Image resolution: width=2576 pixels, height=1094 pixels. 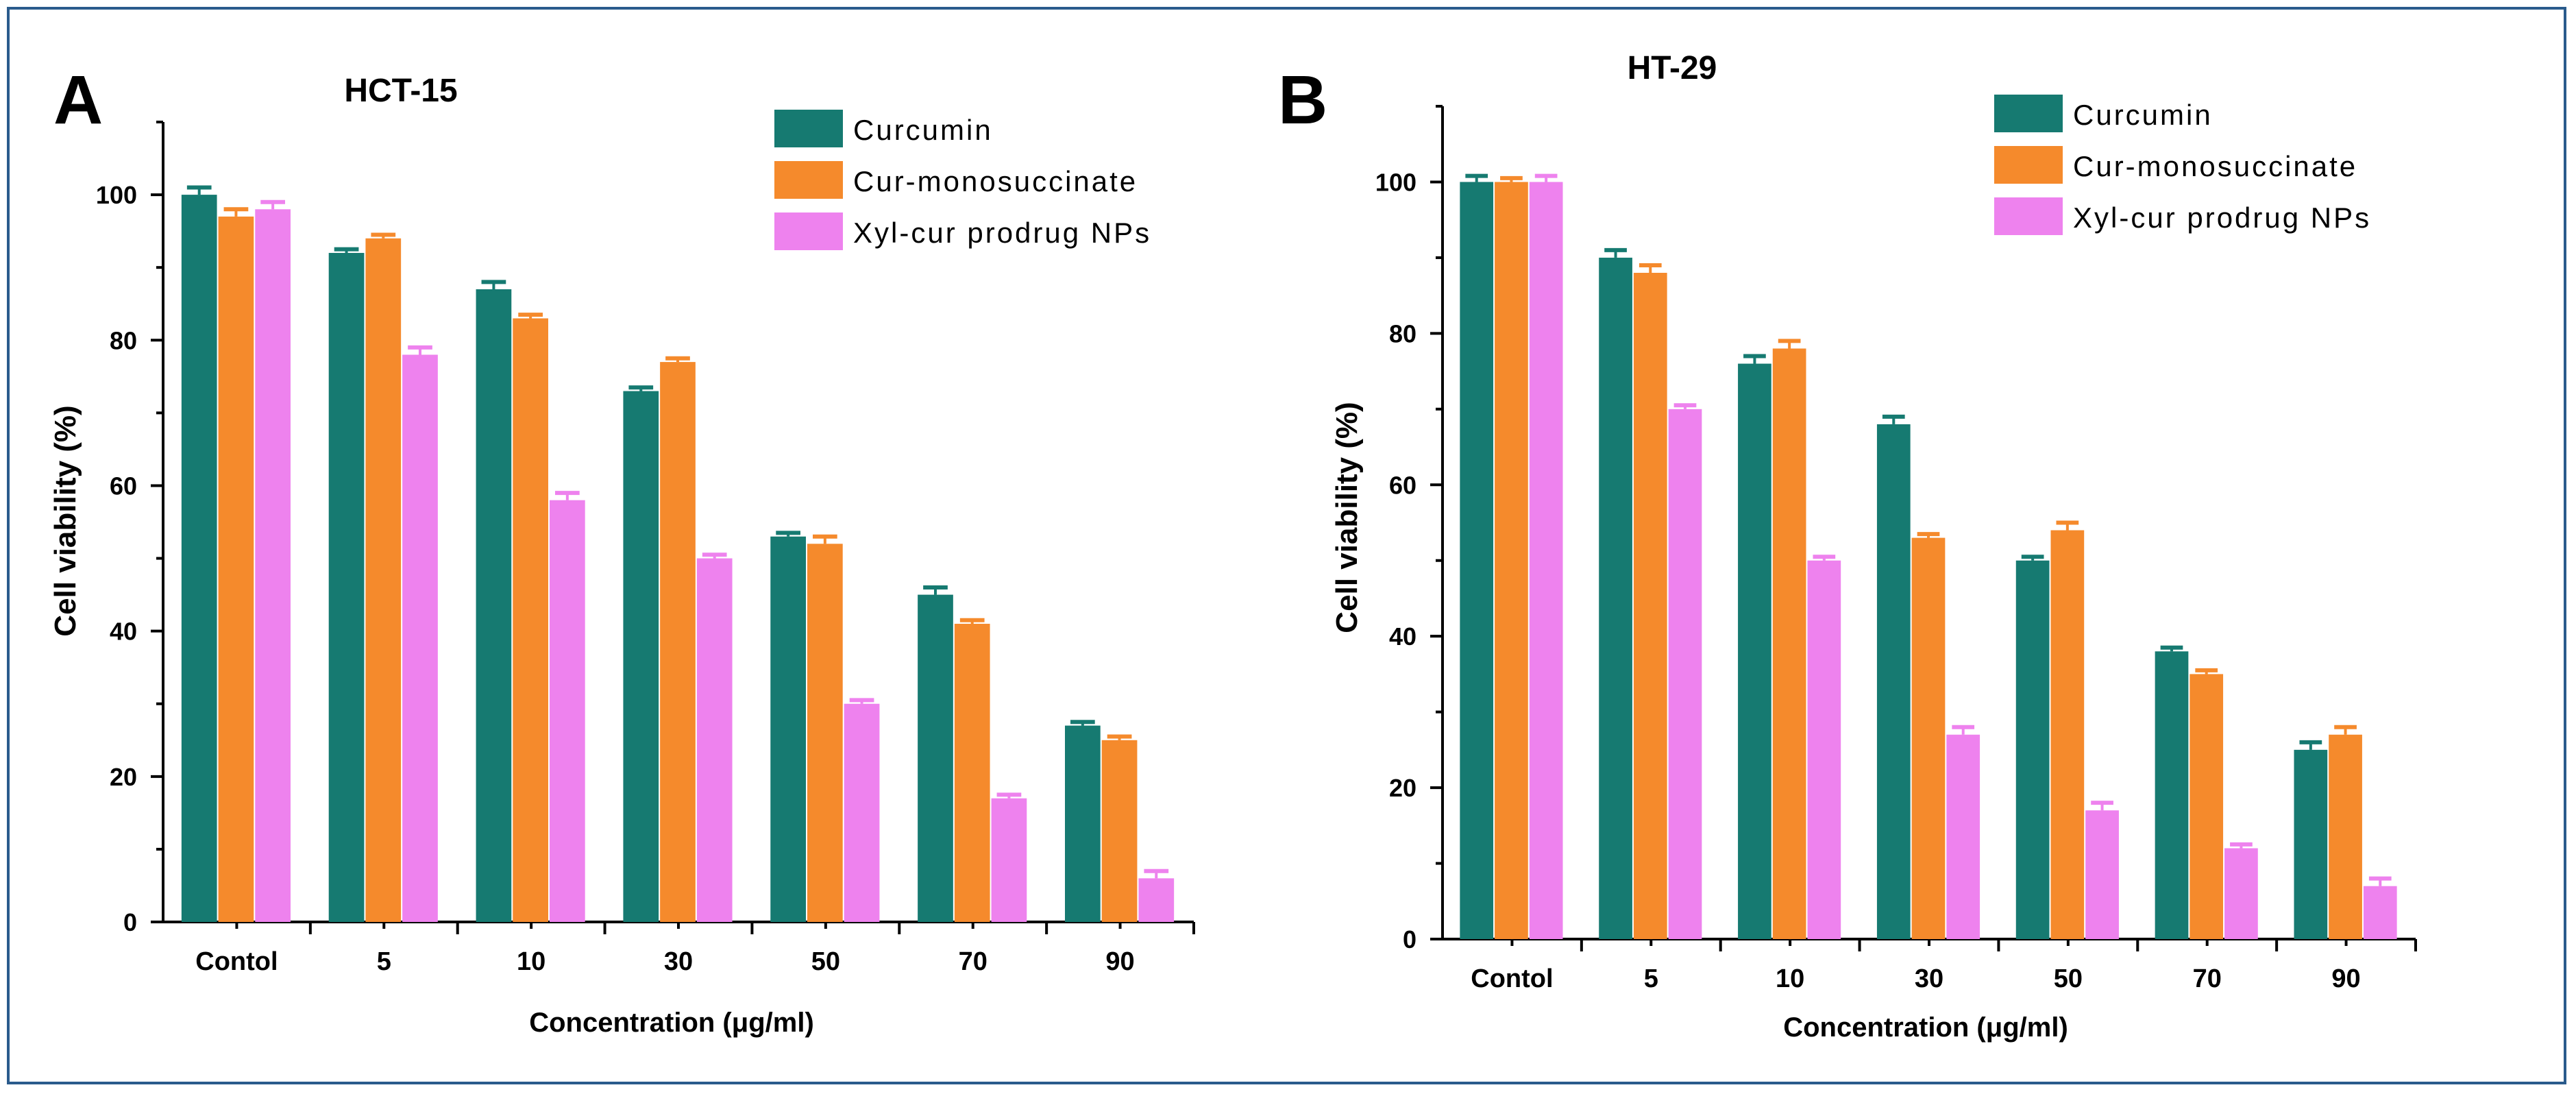 I want to click on chart-title: HT-29, so click(x=1673, y=68).